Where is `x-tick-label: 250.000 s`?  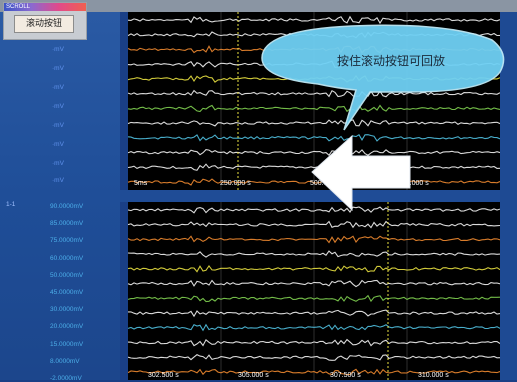
x-tick-label: 250.000 s is located at coordinates (235, 183).